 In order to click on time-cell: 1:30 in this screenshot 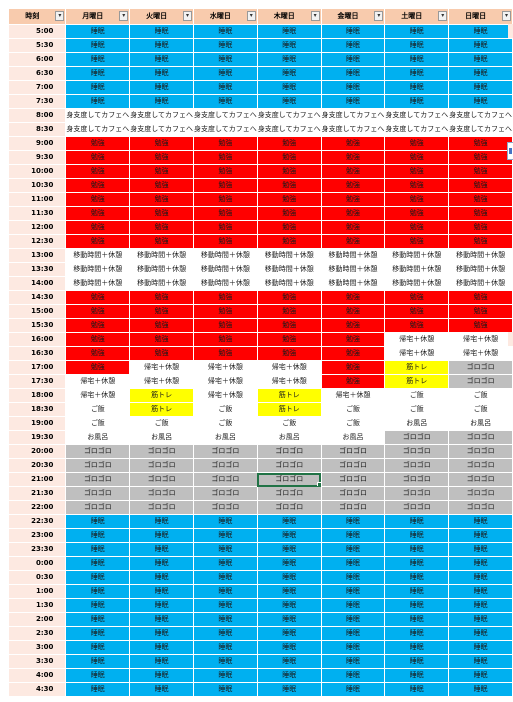, I will do `click(37, 605)`.